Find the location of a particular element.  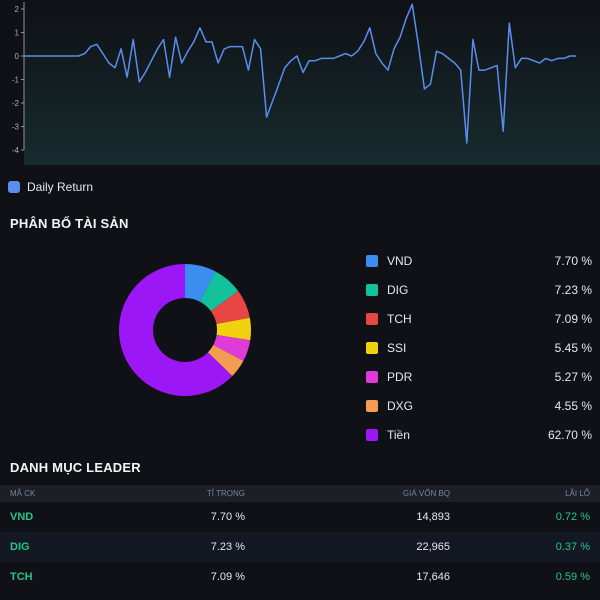

donut-slice-dxg is located at coordinates (225, 360).